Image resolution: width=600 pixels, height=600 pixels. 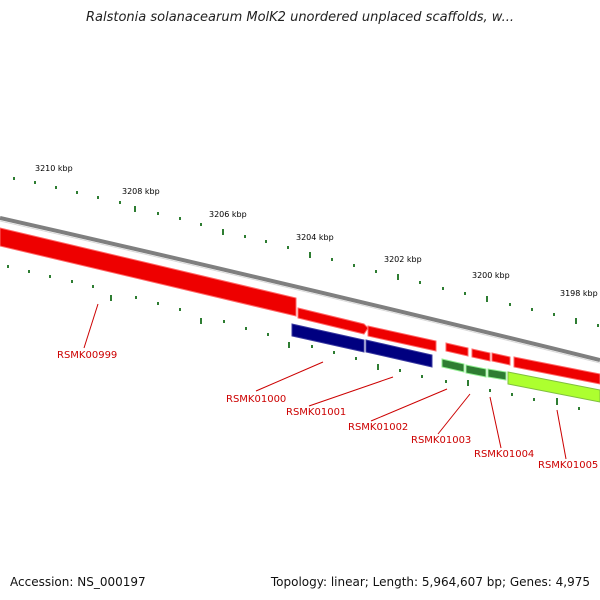 What do you see at coordinates (316, 412) in the screenshot?
I see `gene-label-rsmk01001: RSMK01001` at bounding box center [316, 412].